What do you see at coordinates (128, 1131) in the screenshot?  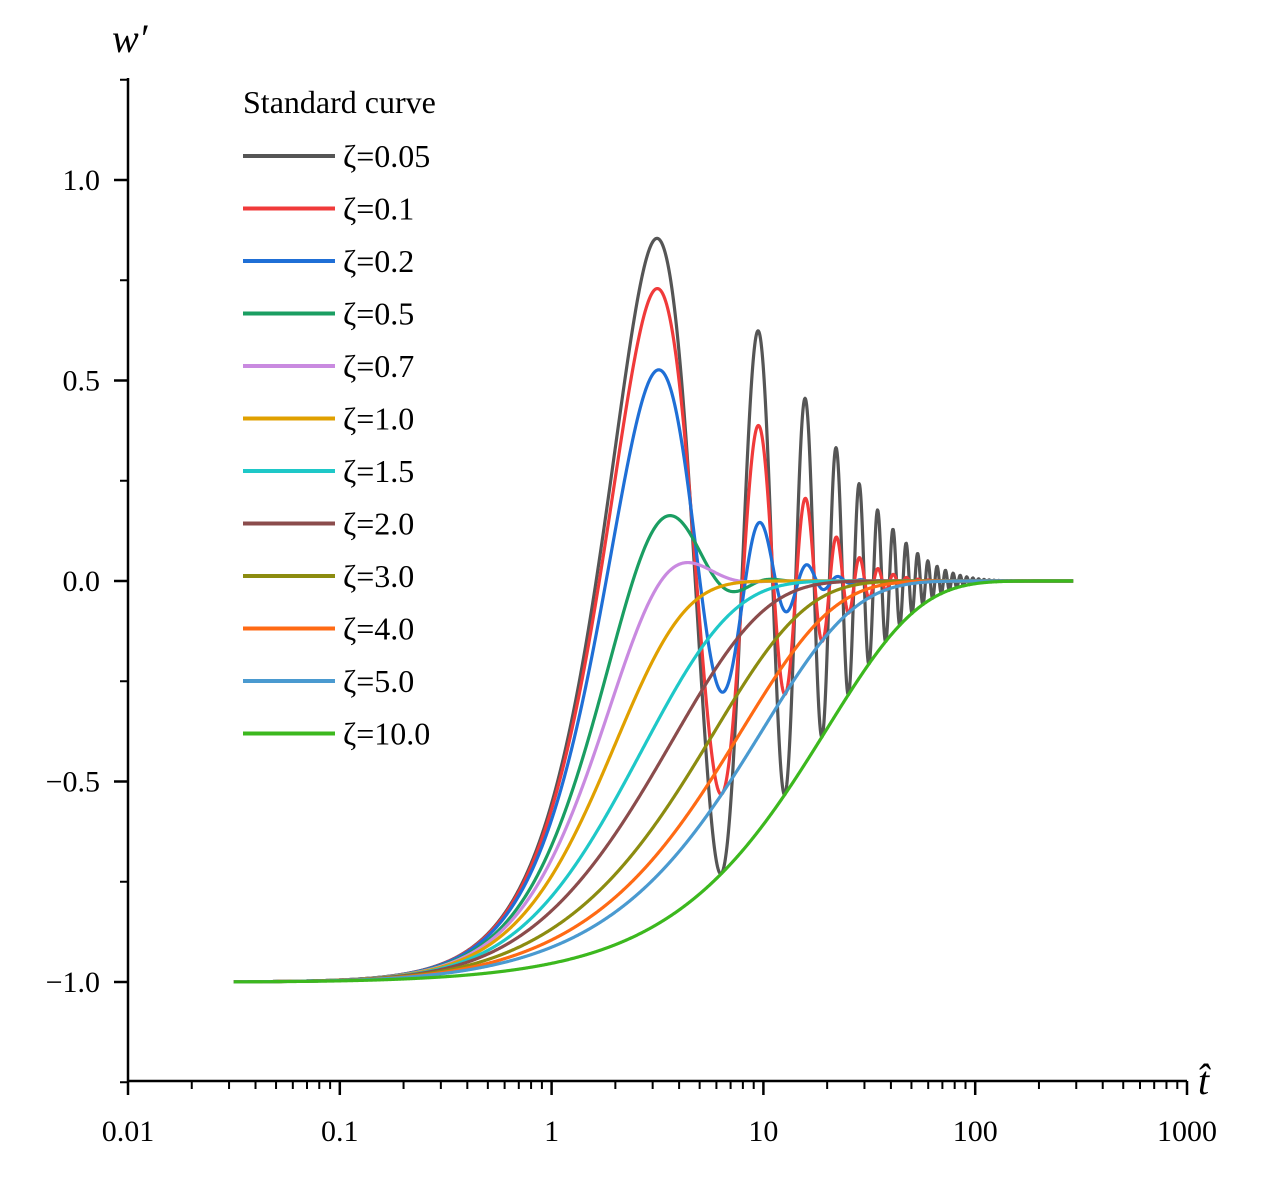 I see `x-tick-label: 0.01` at bounding box center [128, 1131].